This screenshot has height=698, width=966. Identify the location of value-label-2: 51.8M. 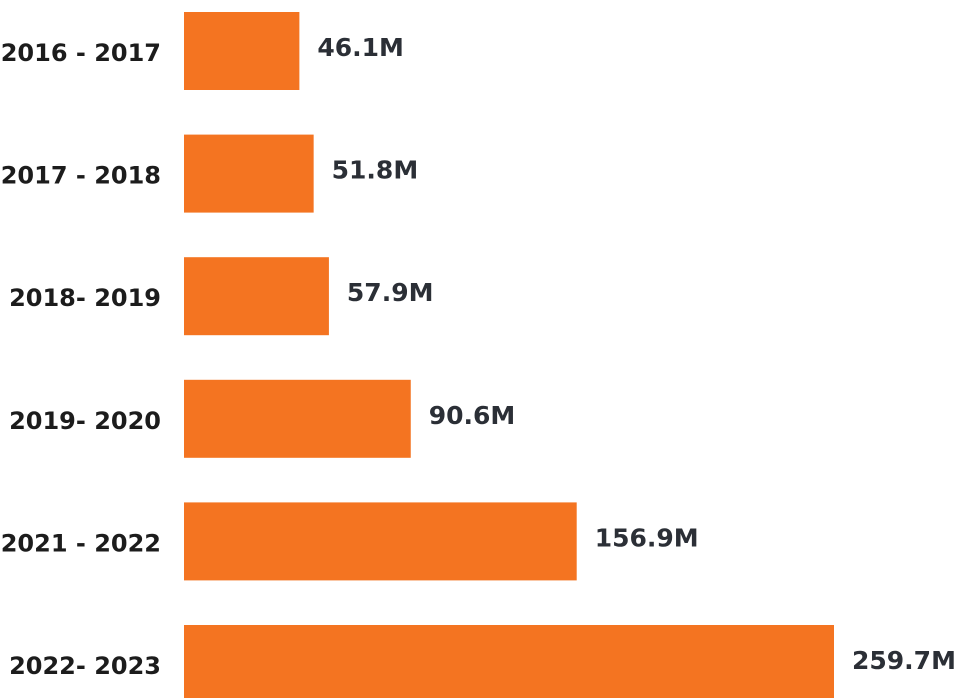
(375, 170).